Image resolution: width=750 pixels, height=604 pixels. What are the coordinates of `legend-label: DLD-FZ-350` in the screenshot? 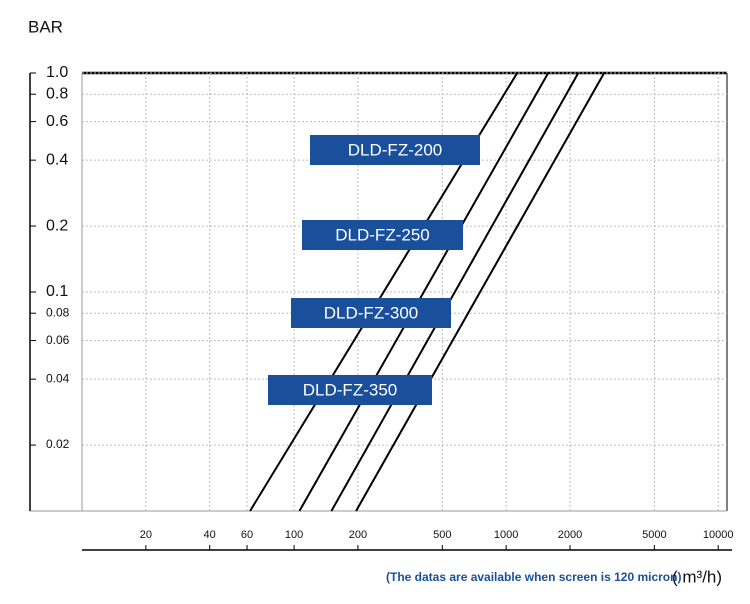 It's located at (350, 389).